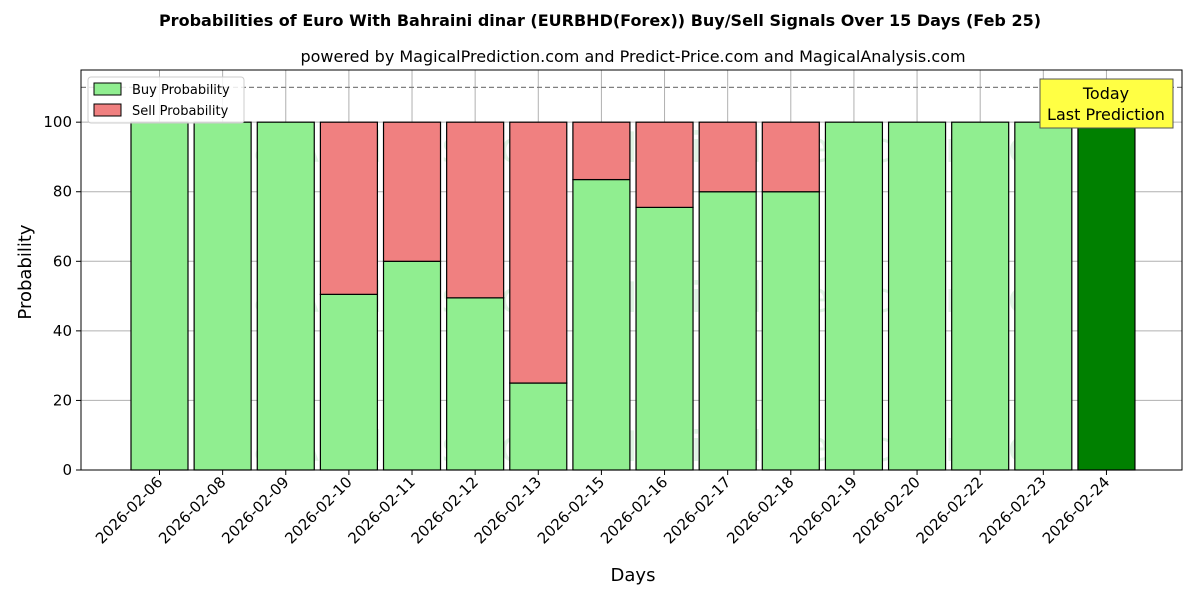  Describe the element at coordinates (823, 510) in the screenshot. I see `x-tick-label: 2026-02-19` at that location.